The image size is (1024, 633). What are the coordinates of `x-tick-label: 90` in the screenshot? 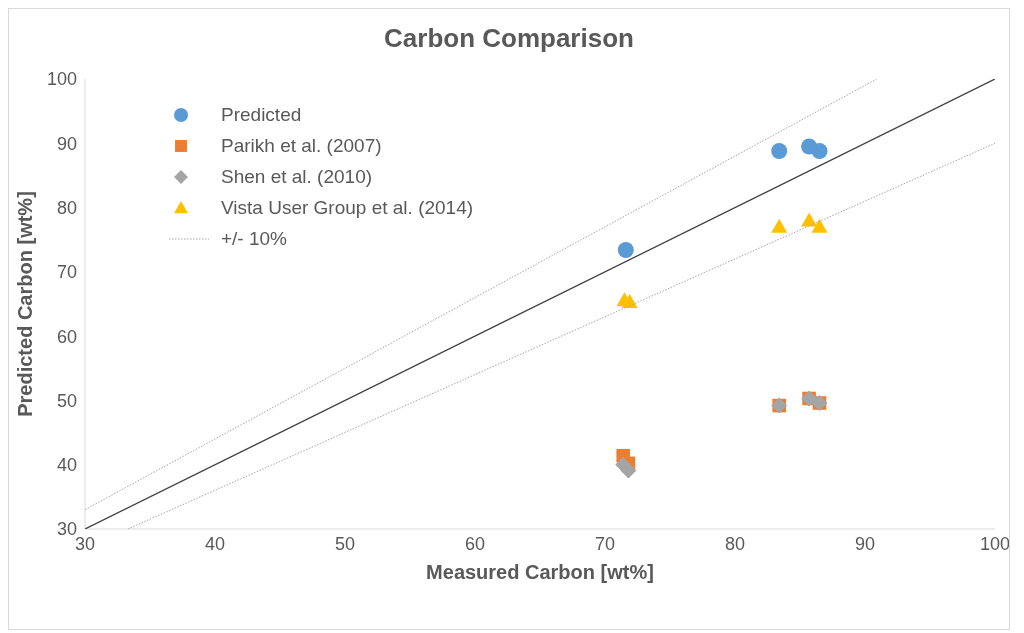 It's located at (865, 543).